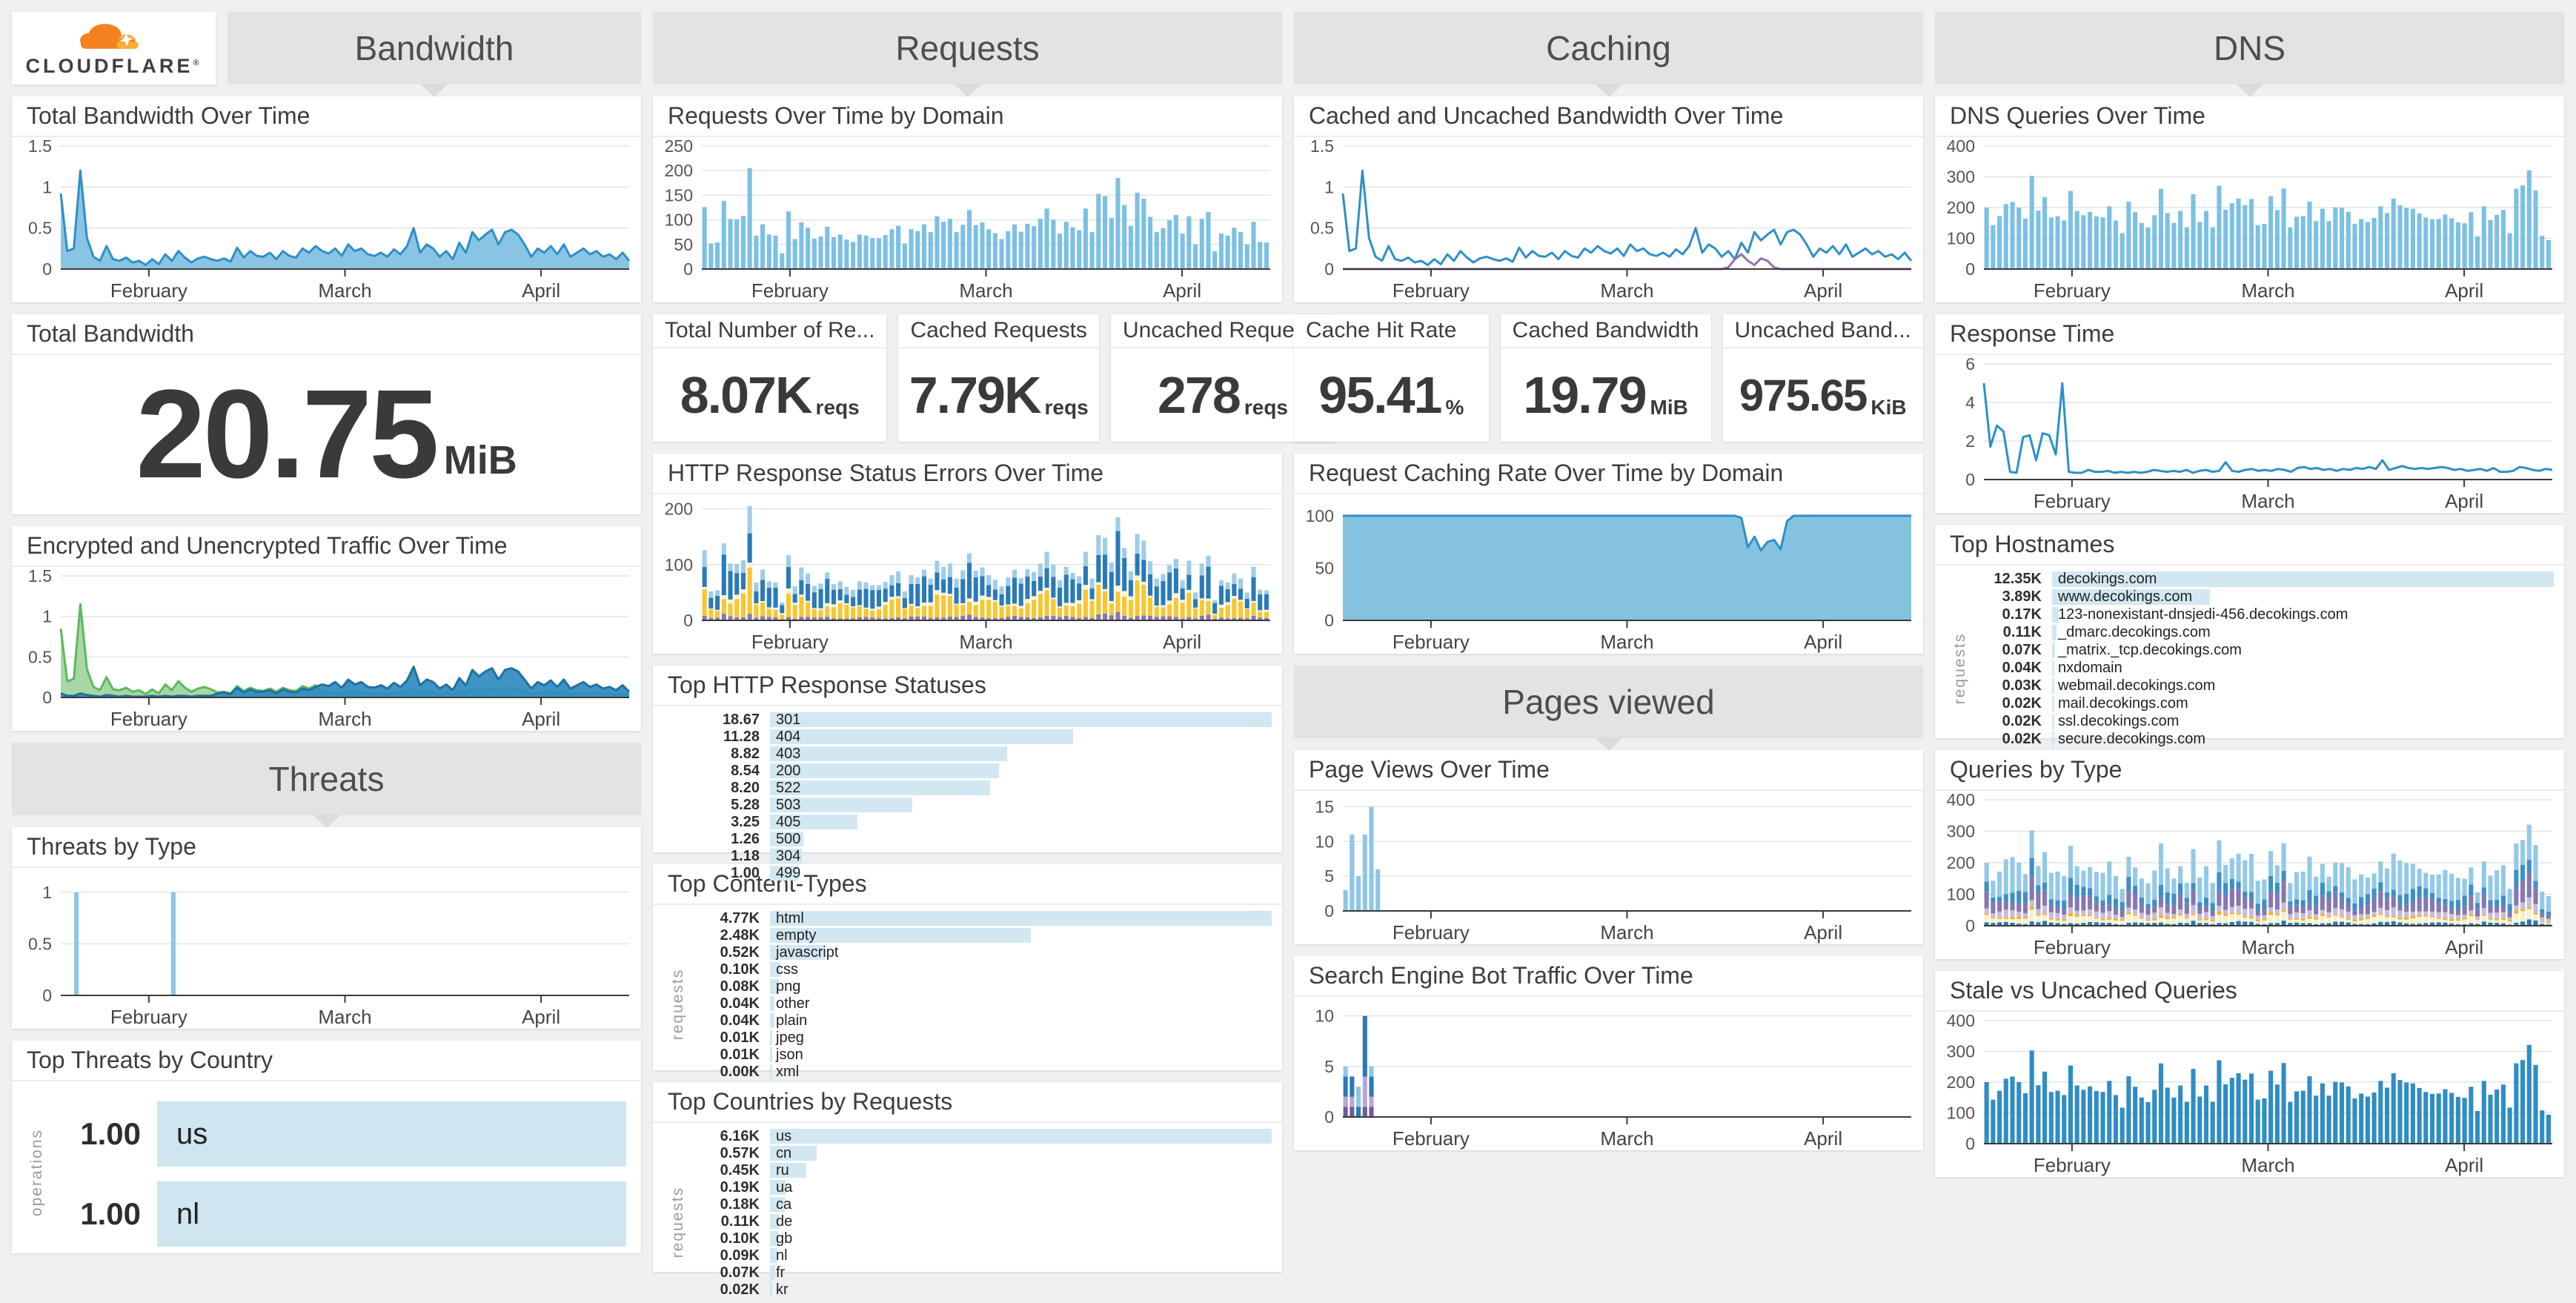  Describe the element at coordinates (326, 219) in the screenshot. I see `total-bandwidth-over-time-chart: 0 0.5 1 1.5 February March April` at that location.